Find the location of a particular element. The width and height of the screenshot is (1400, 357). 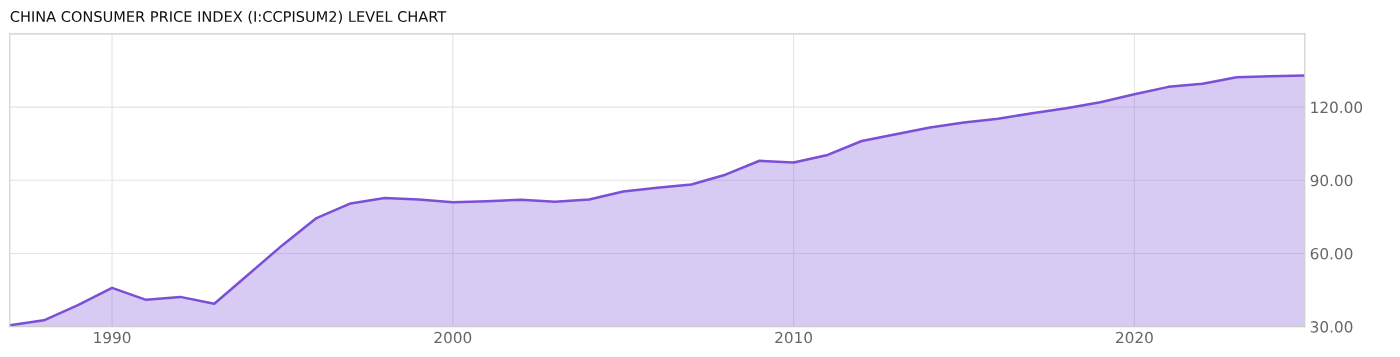

x-tick-label: 2000 is located at coordinates (453, 337).